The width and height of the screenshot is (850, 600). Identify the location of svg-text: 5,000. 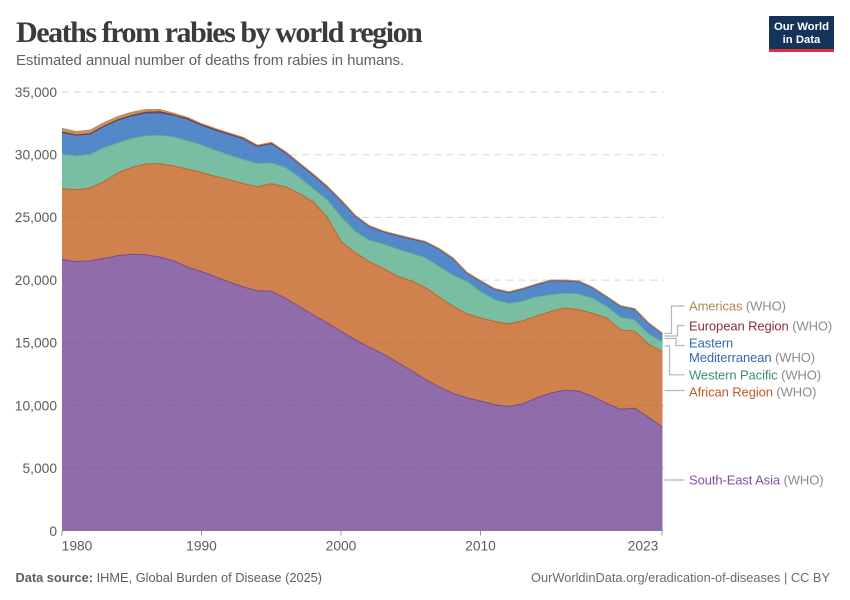
(39, 468).